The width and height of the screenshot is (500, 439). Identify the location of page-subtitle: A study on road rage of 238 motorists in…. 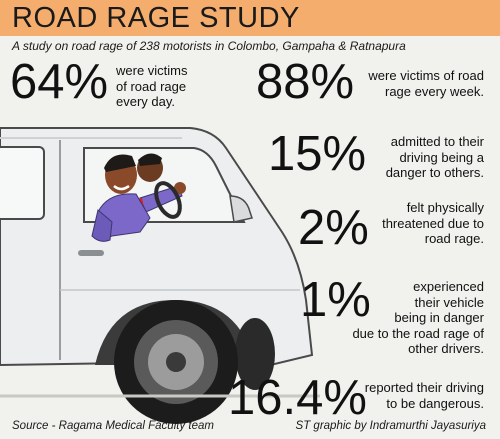
(209, 46).